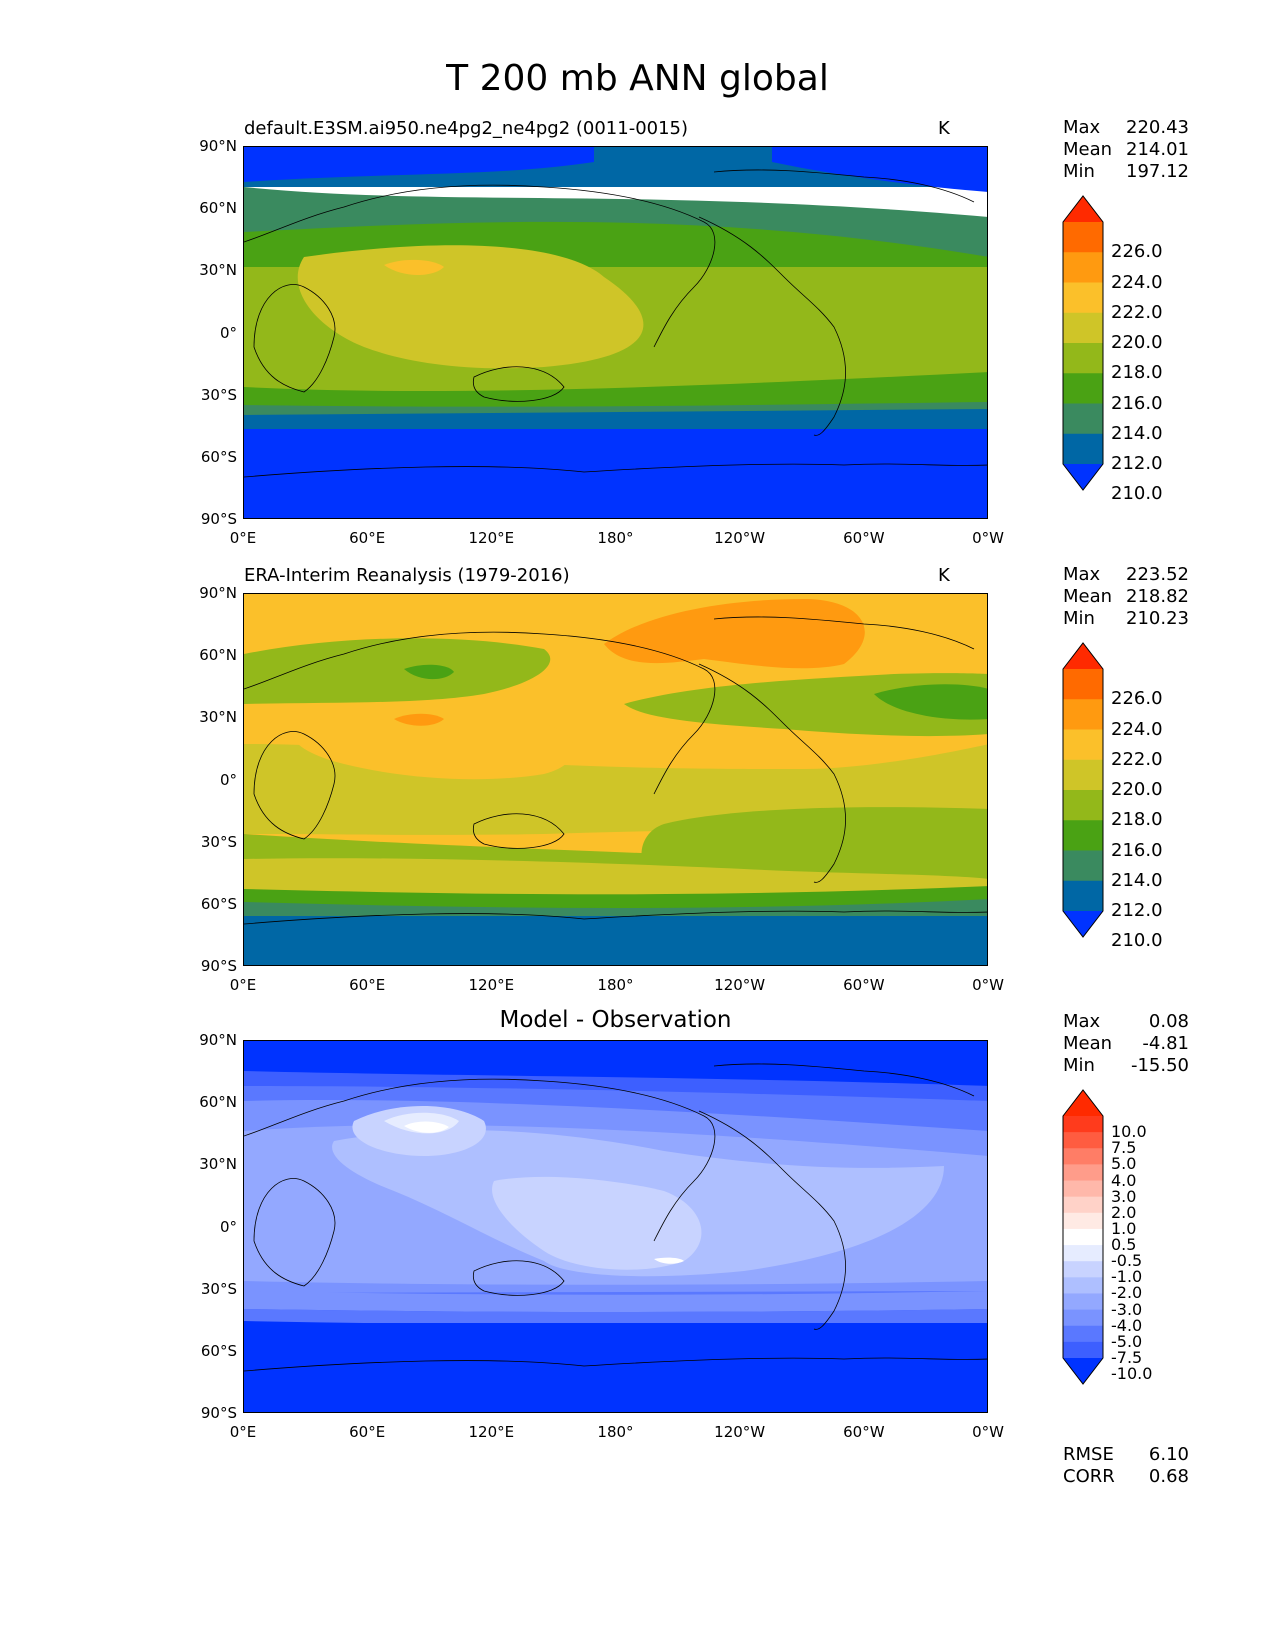 This screenshot has height=1650, width=1275. I want to click on diff-band-south-l2, so click(615, 1317).